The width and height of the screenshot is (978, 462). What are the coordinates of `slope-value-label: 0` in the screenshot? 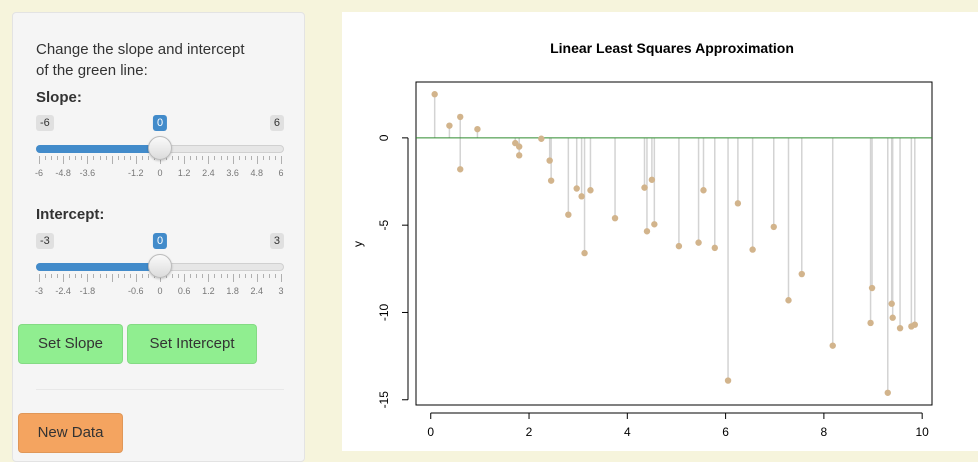 It's located at (160, 123).